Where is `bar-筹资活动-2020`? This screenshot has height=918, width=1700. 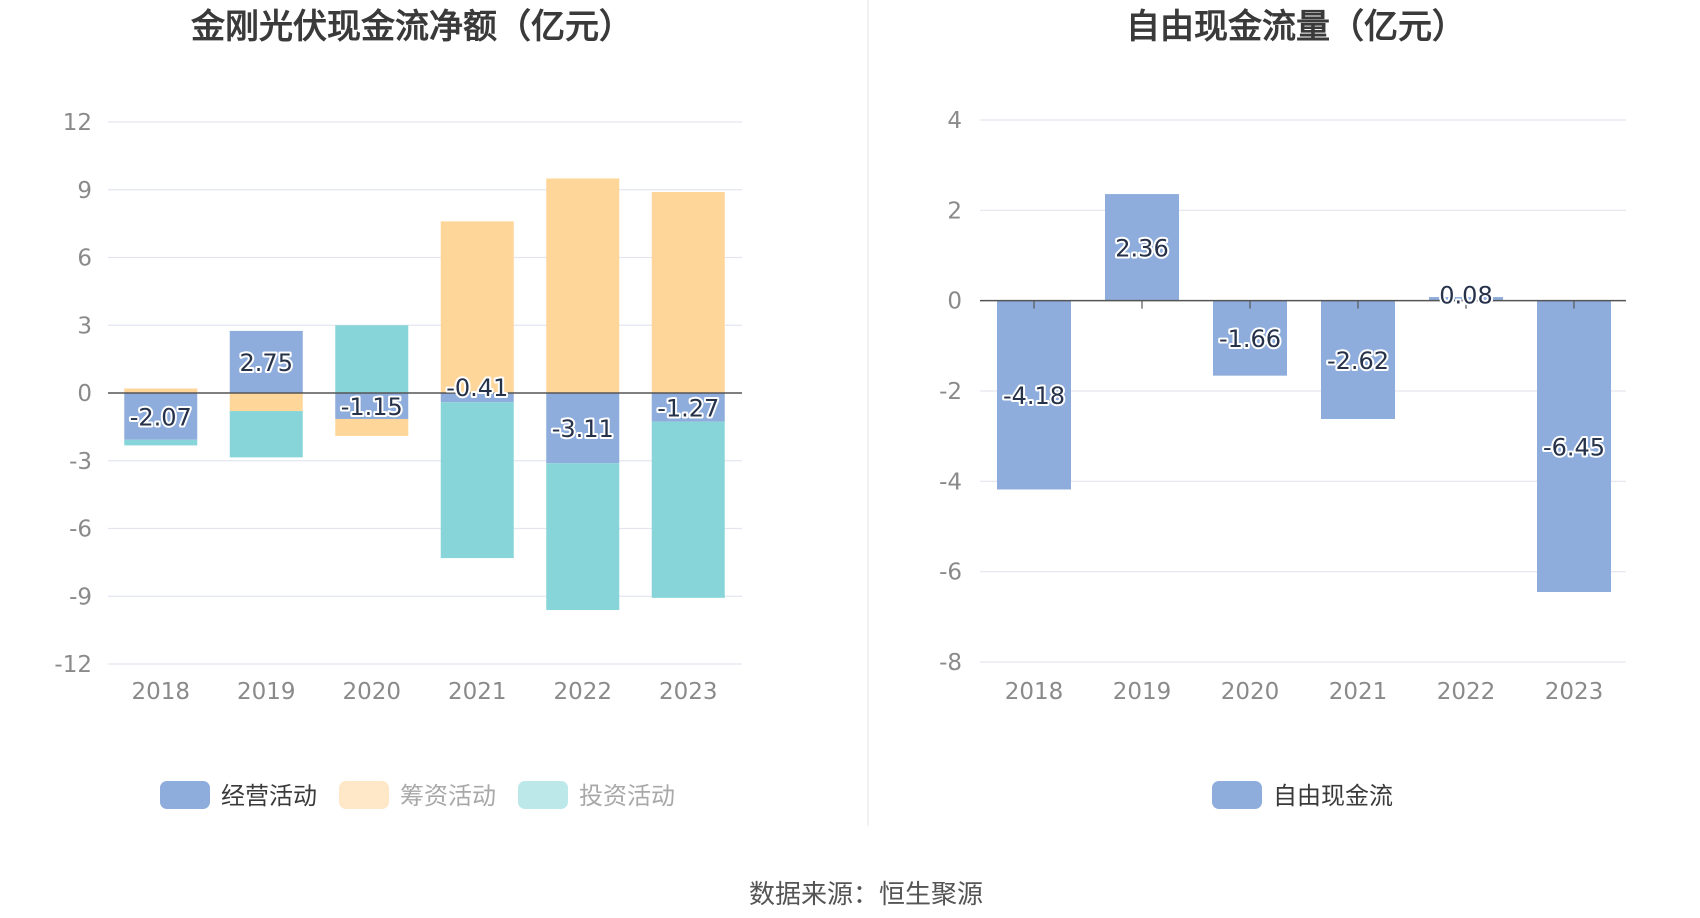 bar-筹资活动-2020 is located at coordinates (372, 427).